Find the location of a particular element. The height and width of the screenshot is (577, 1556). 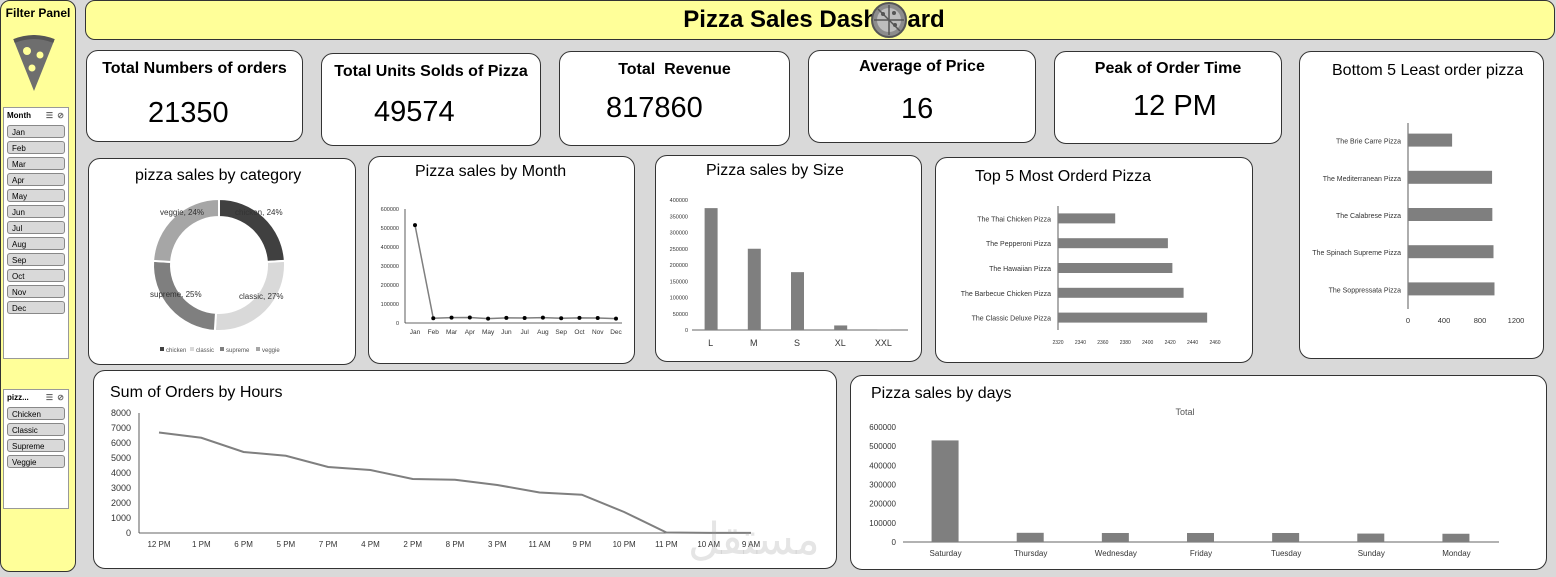

bar-L is located at coordinates (711, 269).